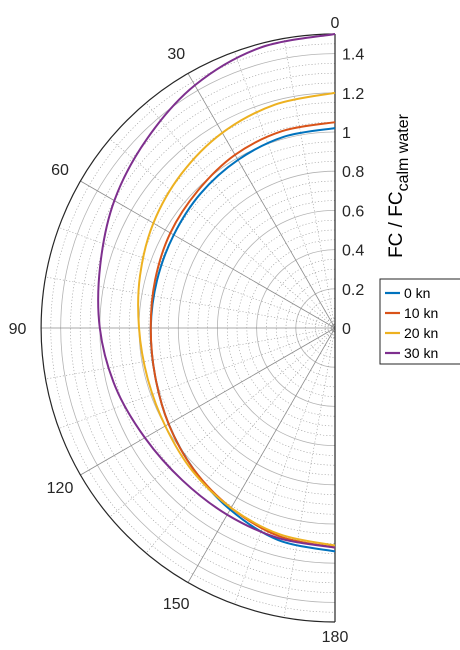 The height and width of the screenshot is (650, 460). I want to click on angular-tick-label: 0, so click(335, 23).